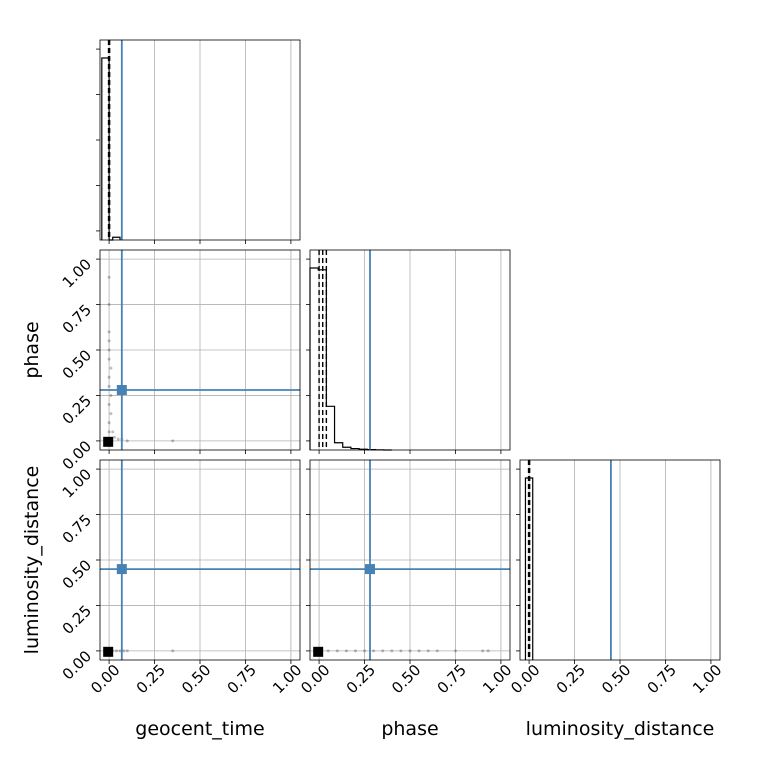 Image resolution: width=760 pixels, height=760 pixels. Describe the element at coordinates (77, 574) in the screenshot. I see `scatter-geocent-time-vs-luminosity-distance-ytick-label-2: 0.50` at that location.